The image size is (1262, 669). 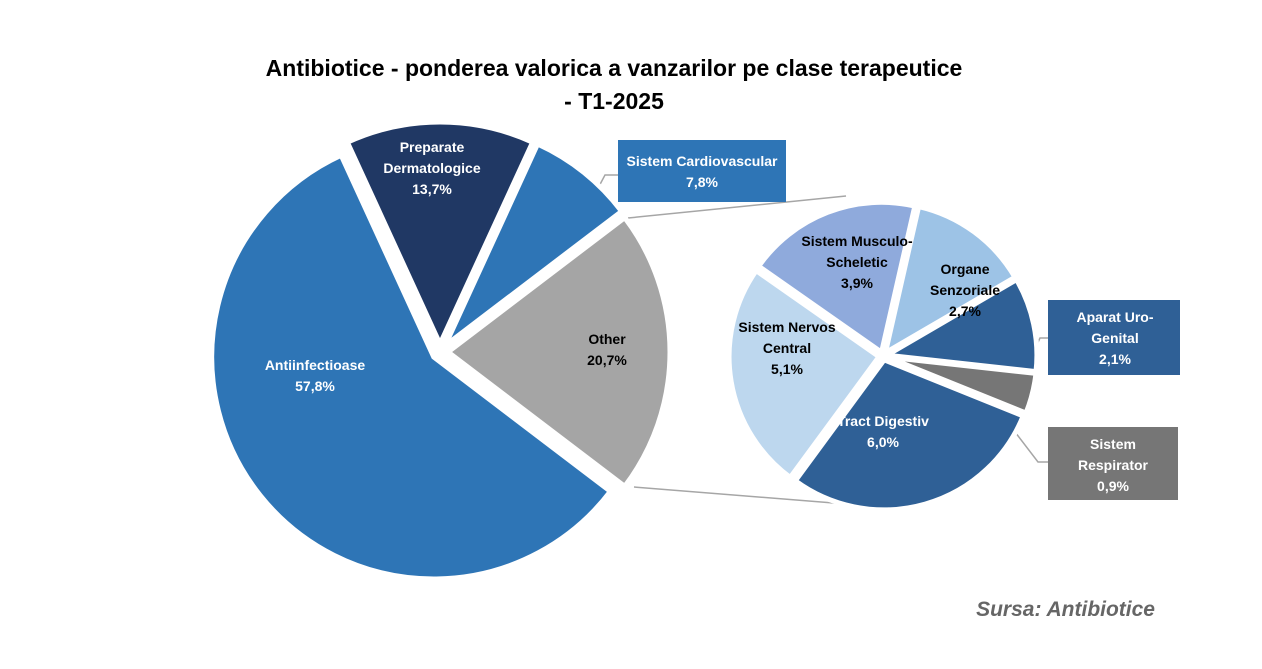 I want to click on value-label: 20,7%, so click(x=607, y=360).